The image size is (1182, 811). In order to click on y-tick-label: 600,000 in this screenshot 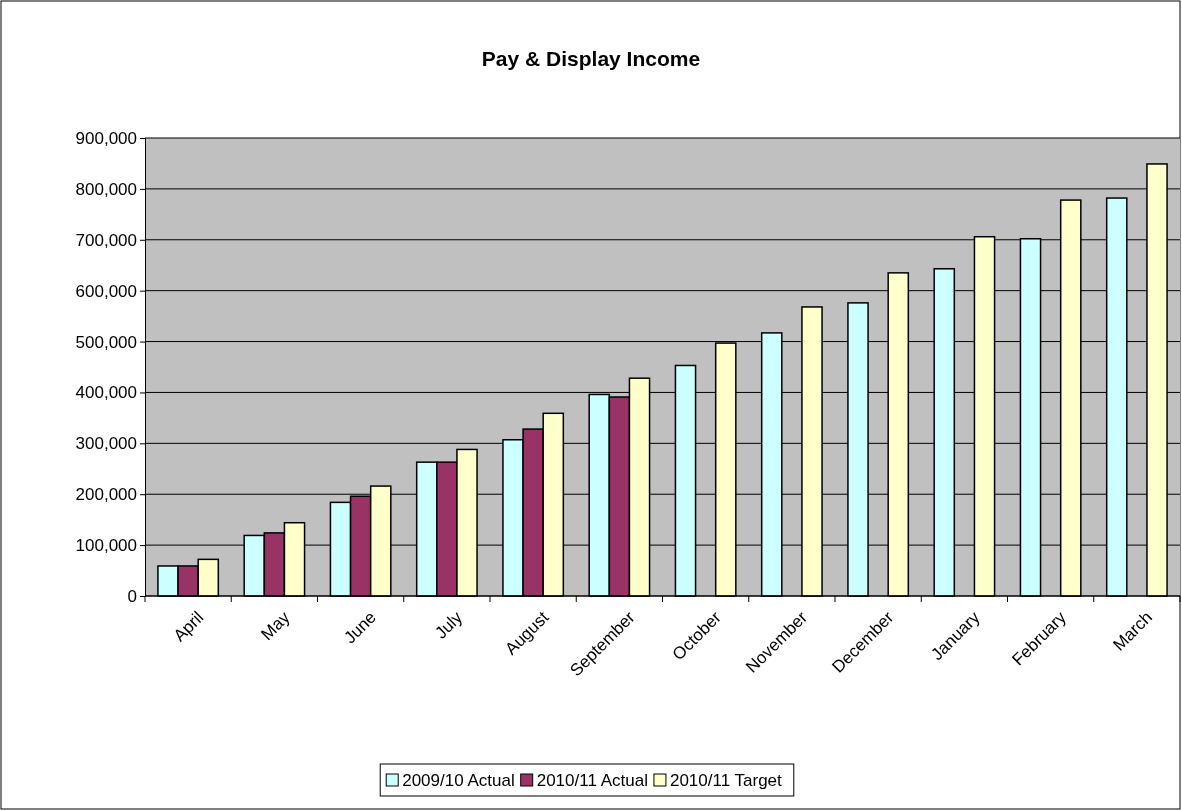, I will do `click(106, 291)`.